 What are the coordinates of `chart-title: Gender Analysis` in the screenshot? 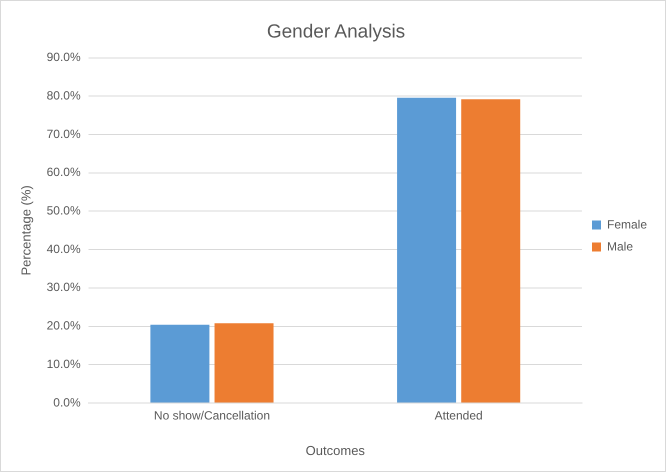 It's located at (336, 32).